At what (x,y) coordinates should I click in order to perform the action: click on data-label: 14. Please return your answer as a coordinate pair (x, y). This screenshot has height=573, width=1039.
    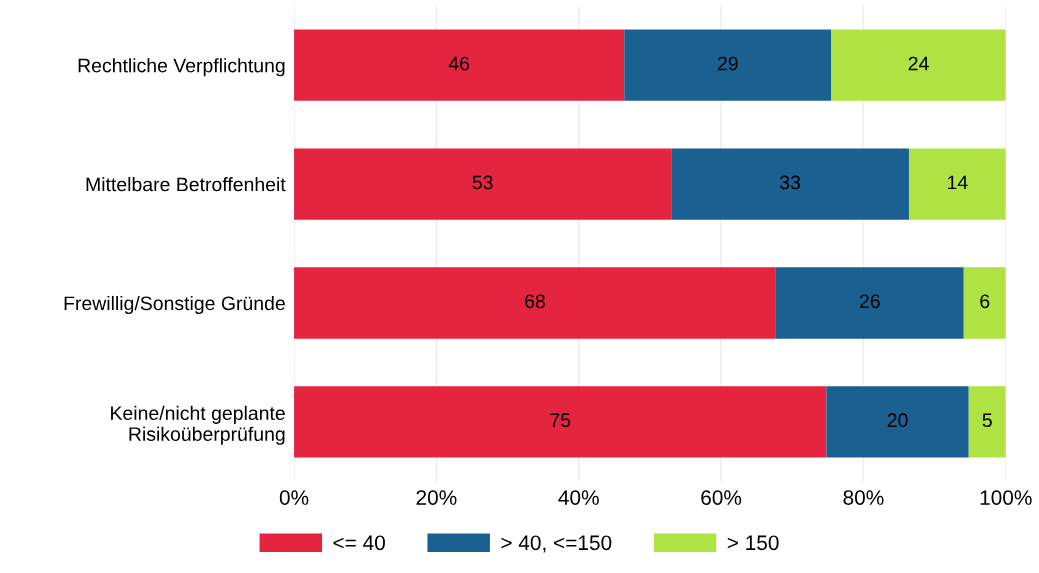
    Looking at the image, I should click on (958, 182).